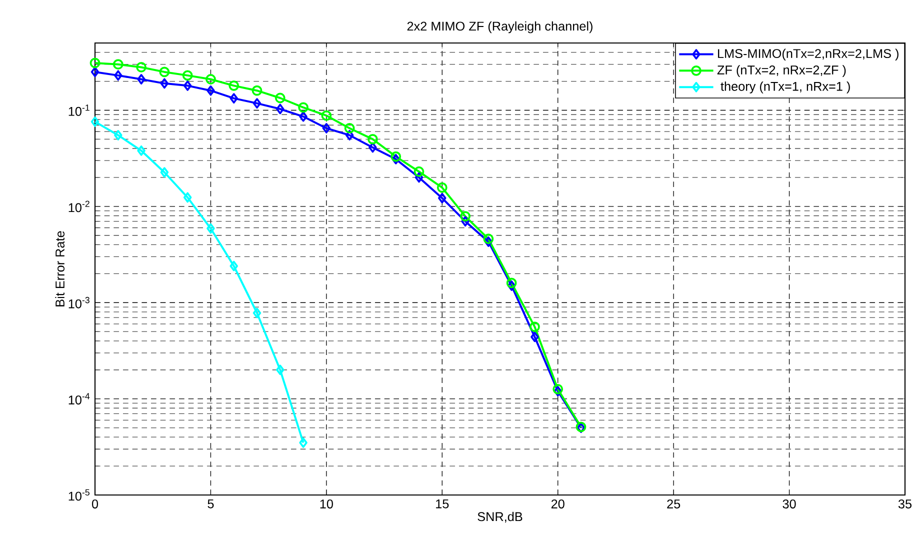  What do you see at coordinates (79, 302) in the screenshot?
I see `y-tick-label: 10$^{-3}$` at bounding box center [79, 302].